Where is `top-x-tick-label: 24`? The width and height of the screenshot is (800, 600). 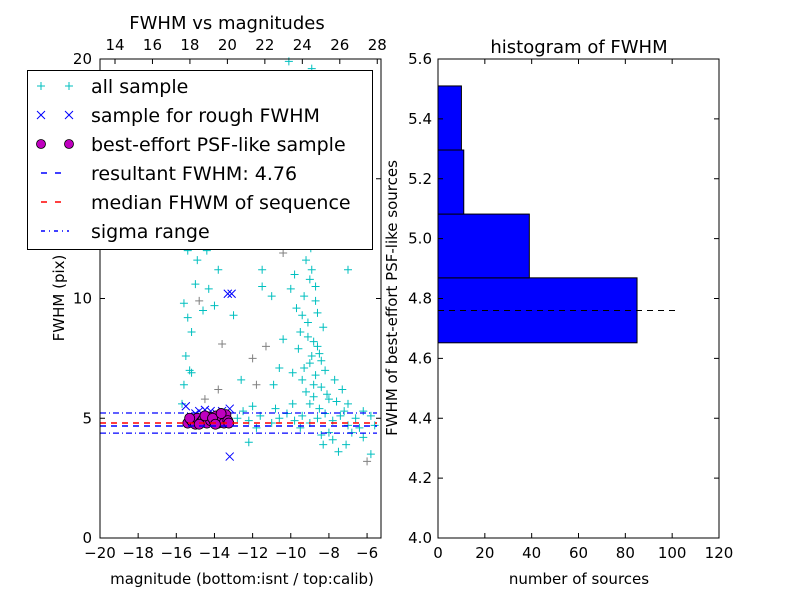 top-x-tick-label: 24 is located at coordinates (302, 45).